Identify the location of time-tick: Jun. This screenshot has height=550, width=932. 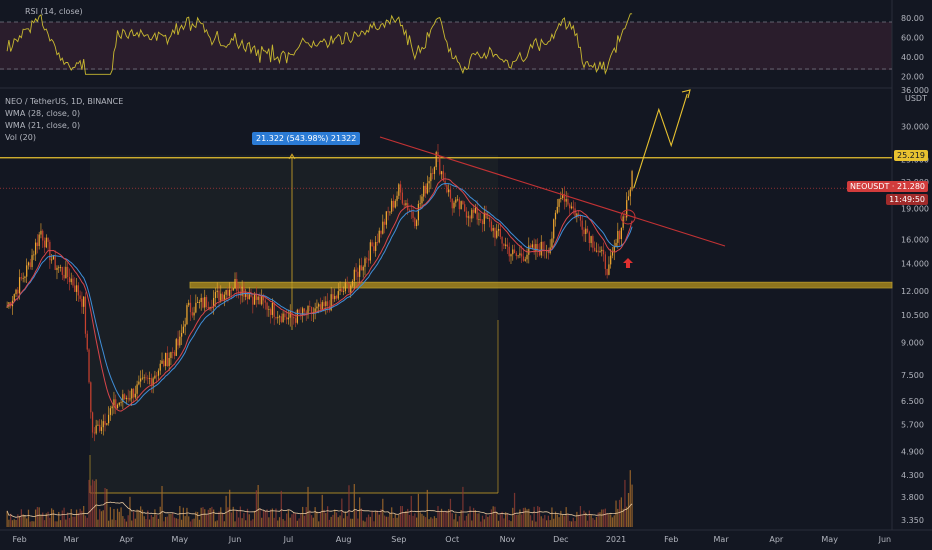
(885, 539).